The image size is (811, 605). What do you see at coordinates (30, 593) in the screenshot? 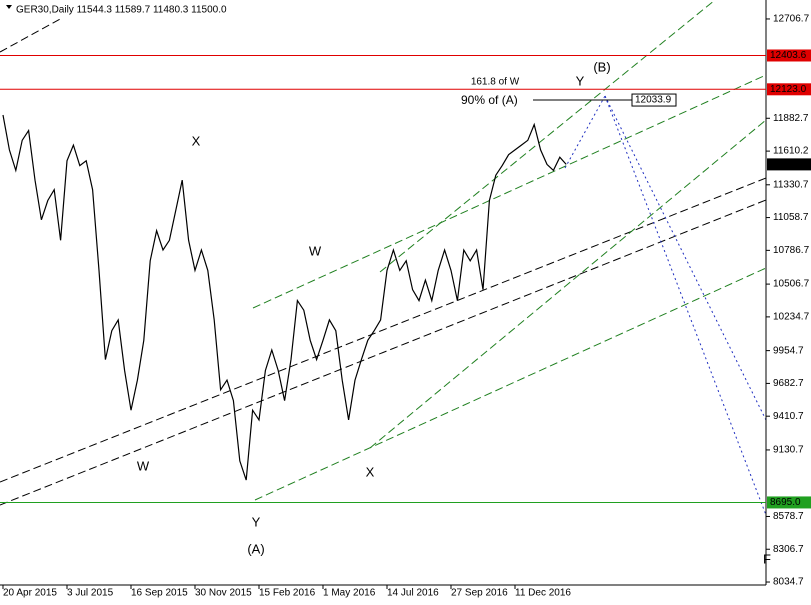
I see `x-tick-label: 20 Apr 2015` at bounding box center [30, 593].